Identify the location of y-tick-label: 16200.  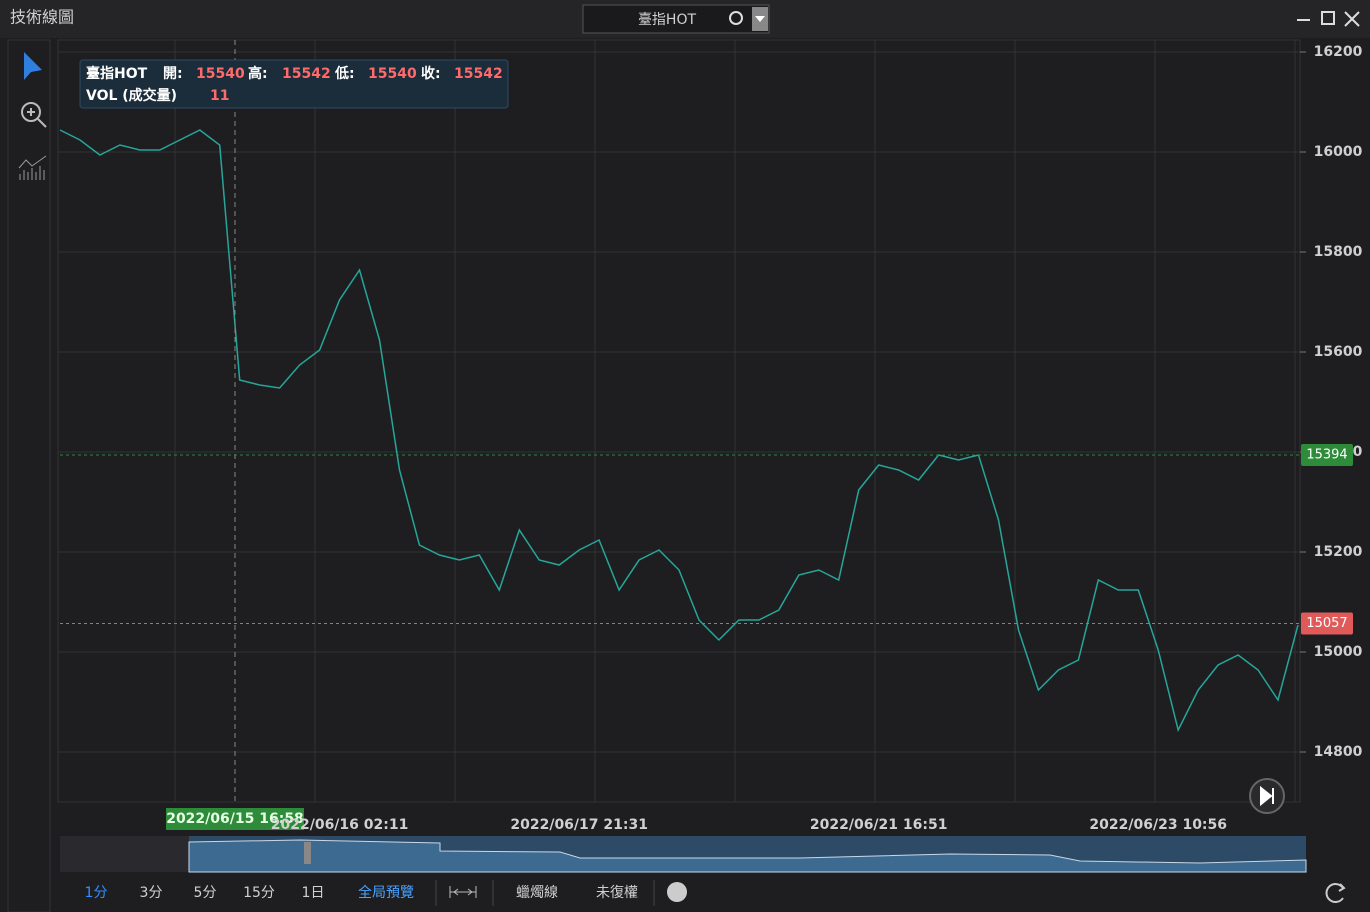
(1338, 52).